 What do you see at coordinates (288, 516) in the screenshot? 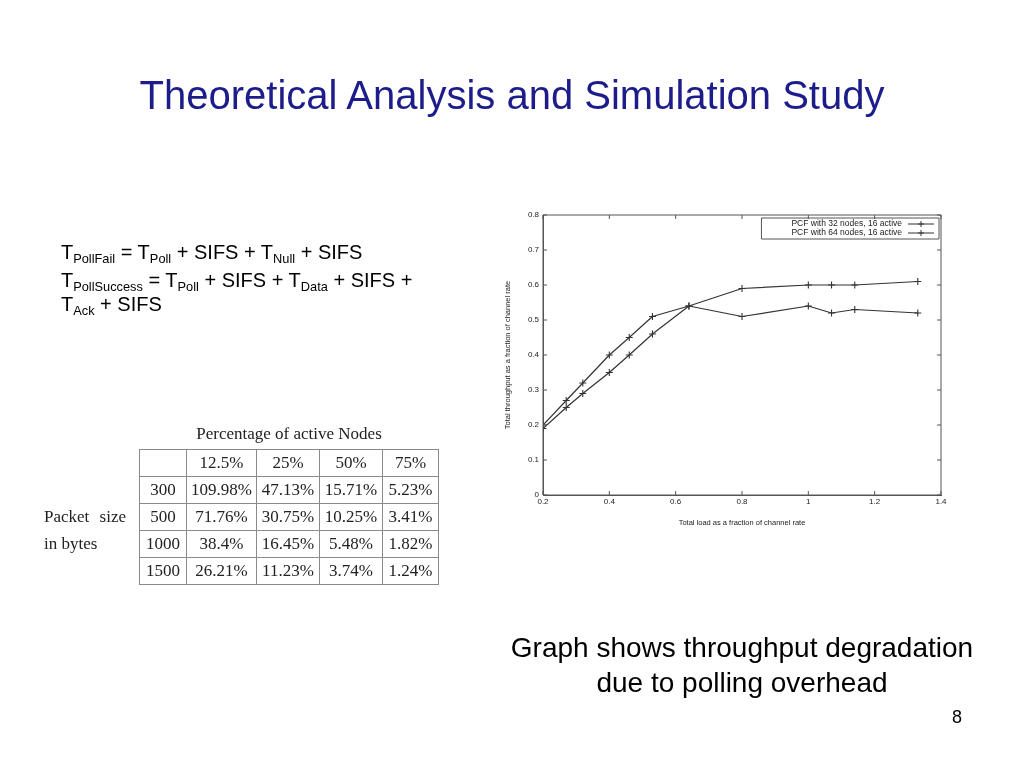
I see `text: 30.75%` at bounding box center [288, 516].